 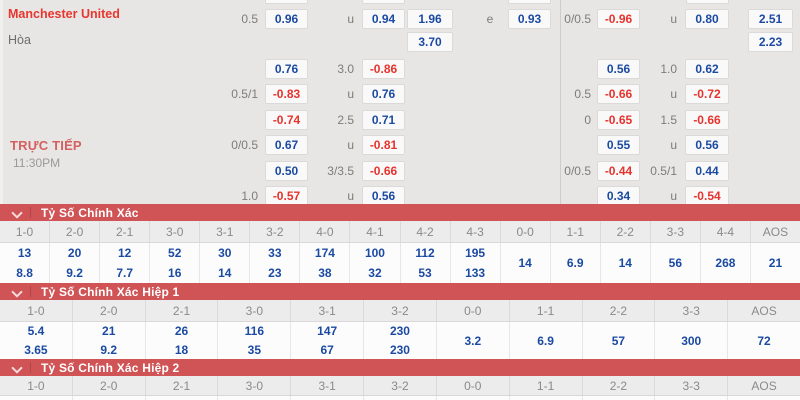 I want to click on odds-box: -0.86, so click(x=383, y=69).